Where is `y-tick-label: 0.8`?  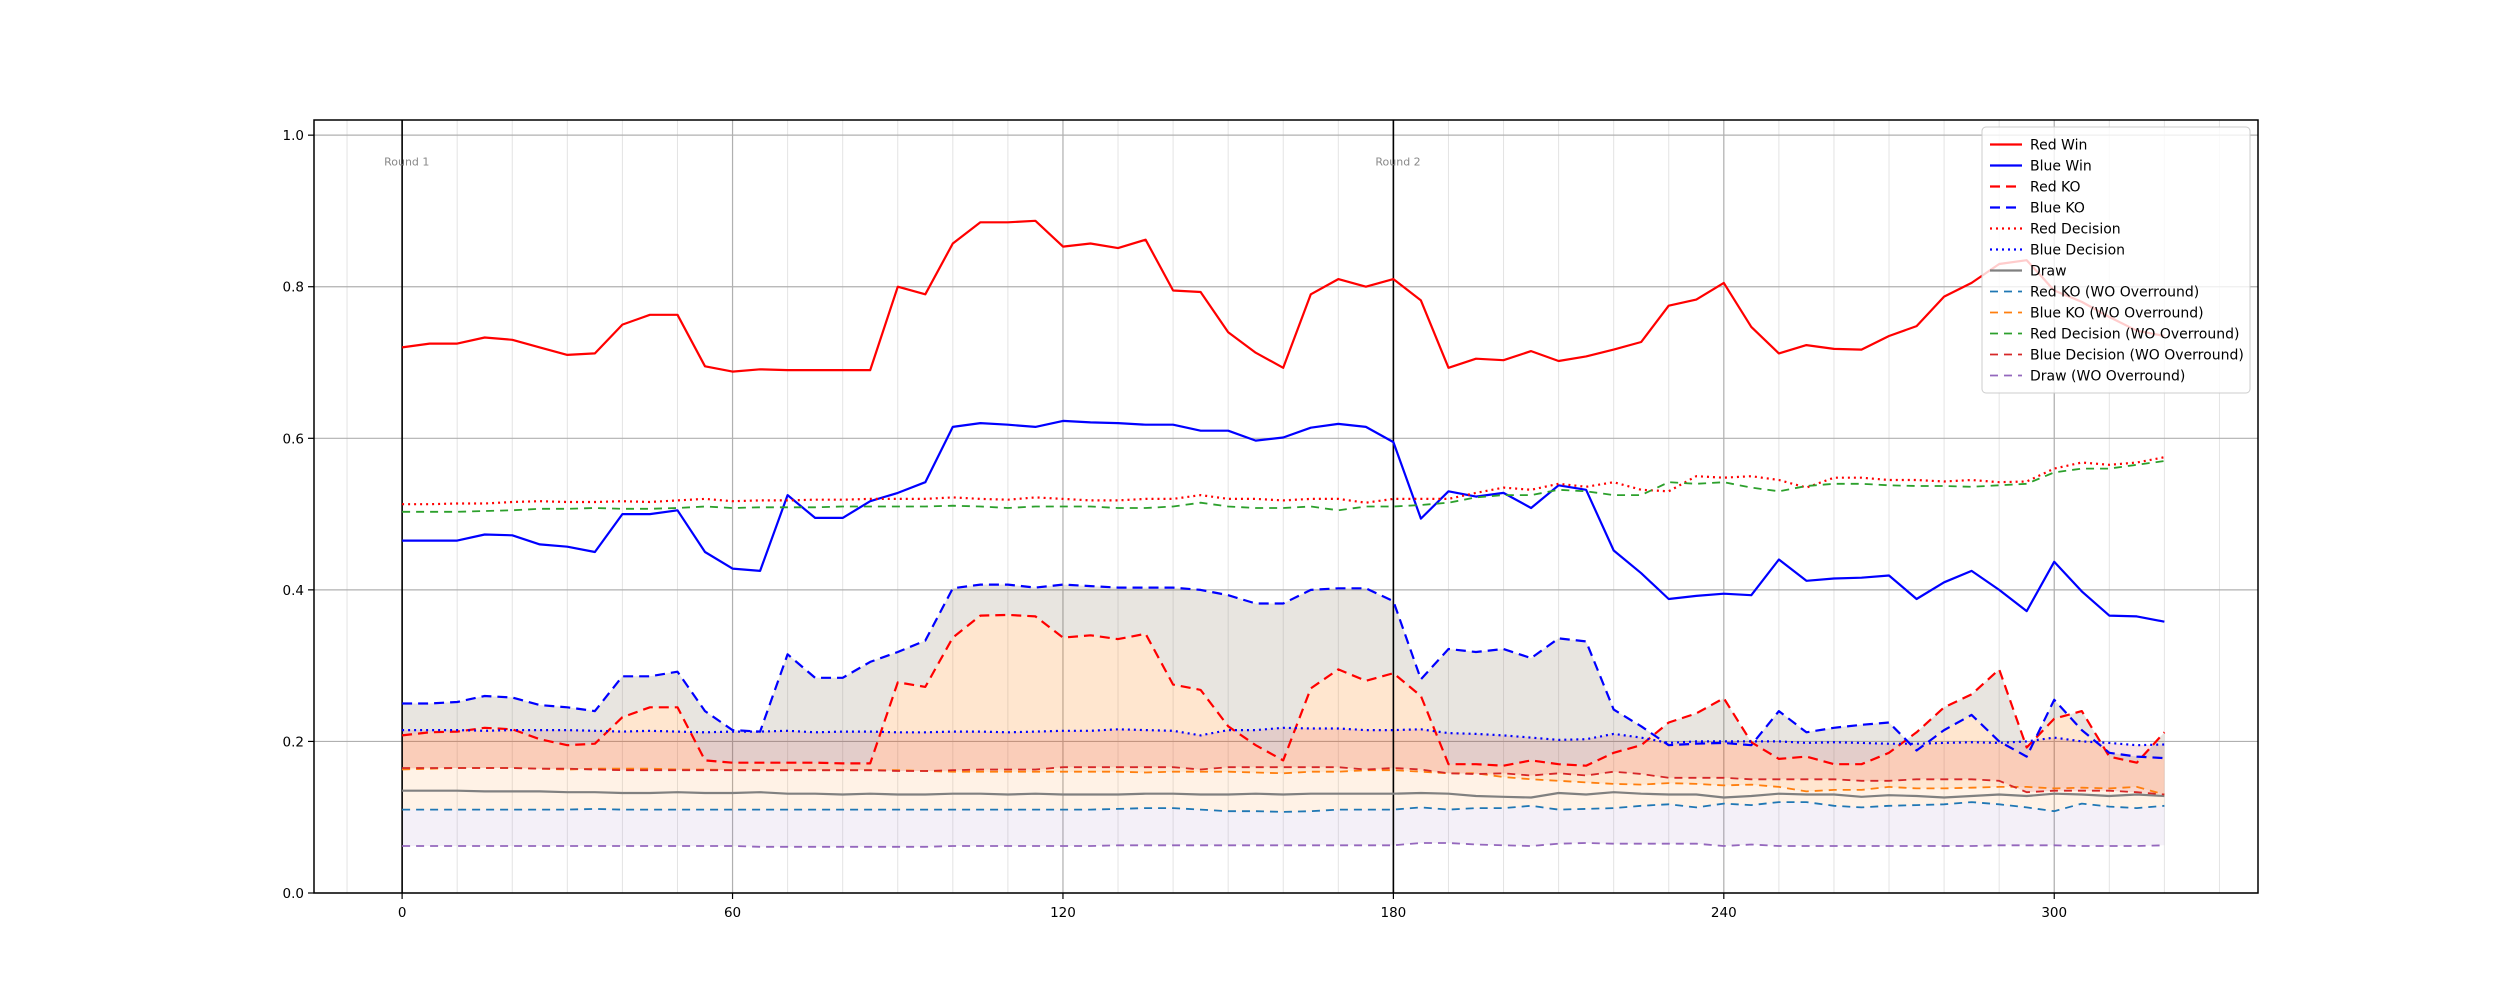
y-tick-label: 0.8 is located at coordinates (293, 288).